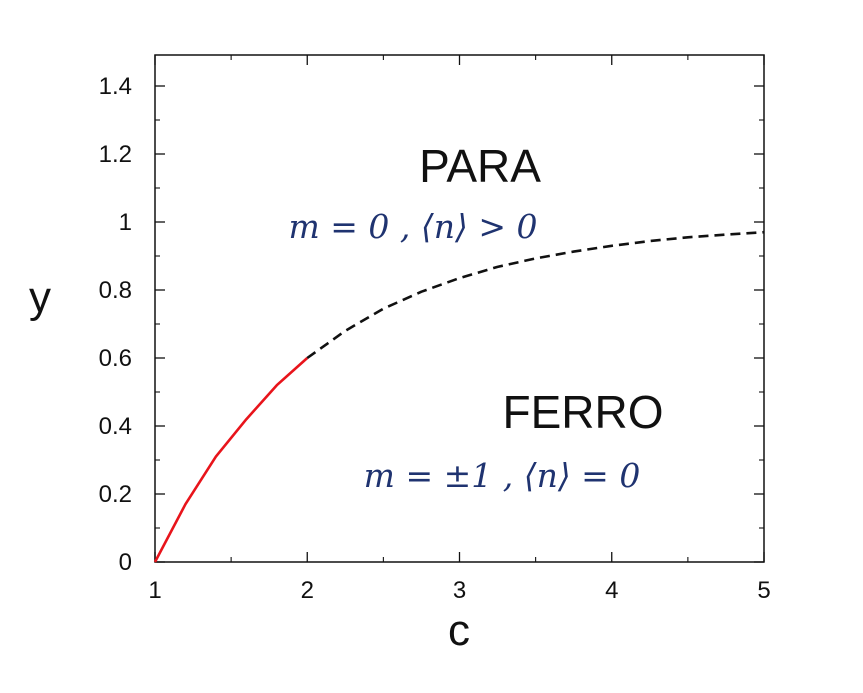 Image resolution: width=863 pixels, height=693 pixels. Describe the element at coordinates (115, 494) in the screenshot. I see `y-tick-label: 0.2` at that location.